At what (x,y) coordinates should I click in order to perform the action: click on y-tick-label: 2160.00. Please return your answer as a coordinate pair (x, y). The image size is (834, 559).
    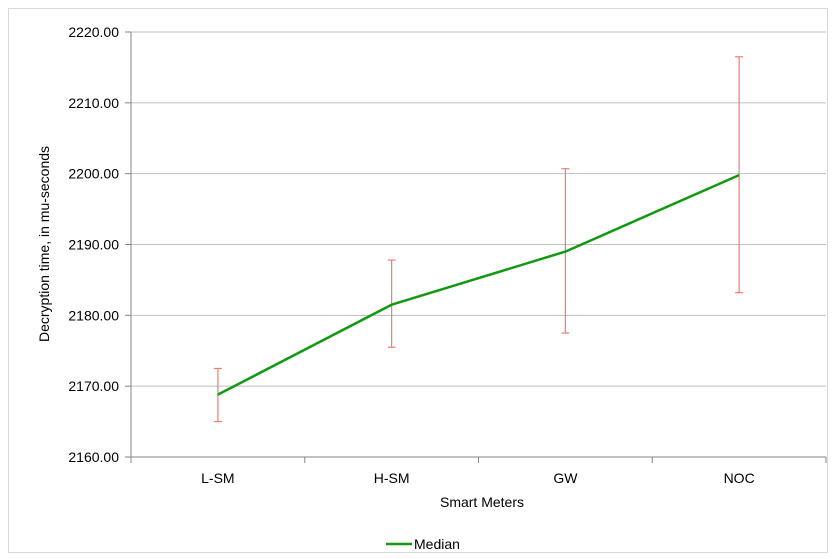
    Looking at the image, I should click on (93, 457).